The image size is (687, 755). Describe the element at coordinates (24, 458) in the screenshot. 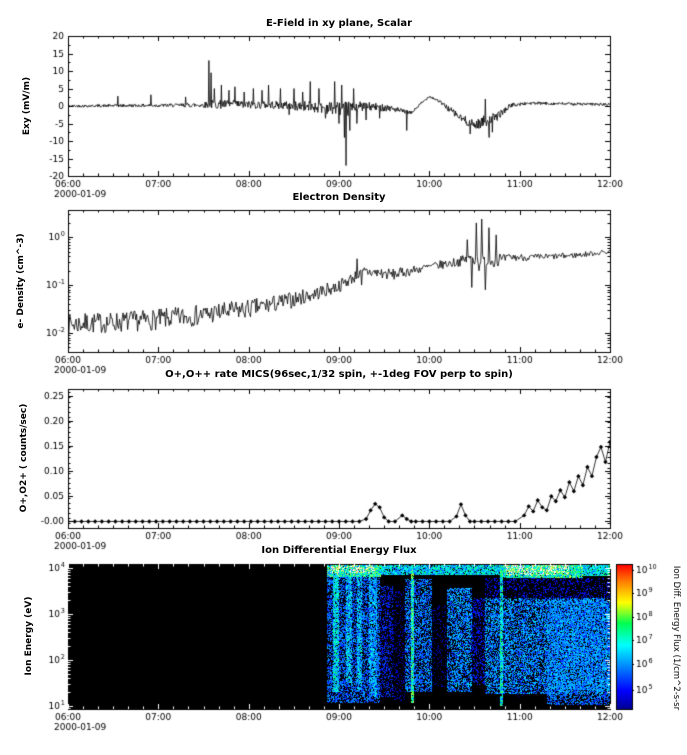

I see `ion-rate-ylabel: O+,O2+ ( counts/sec)` at that location.